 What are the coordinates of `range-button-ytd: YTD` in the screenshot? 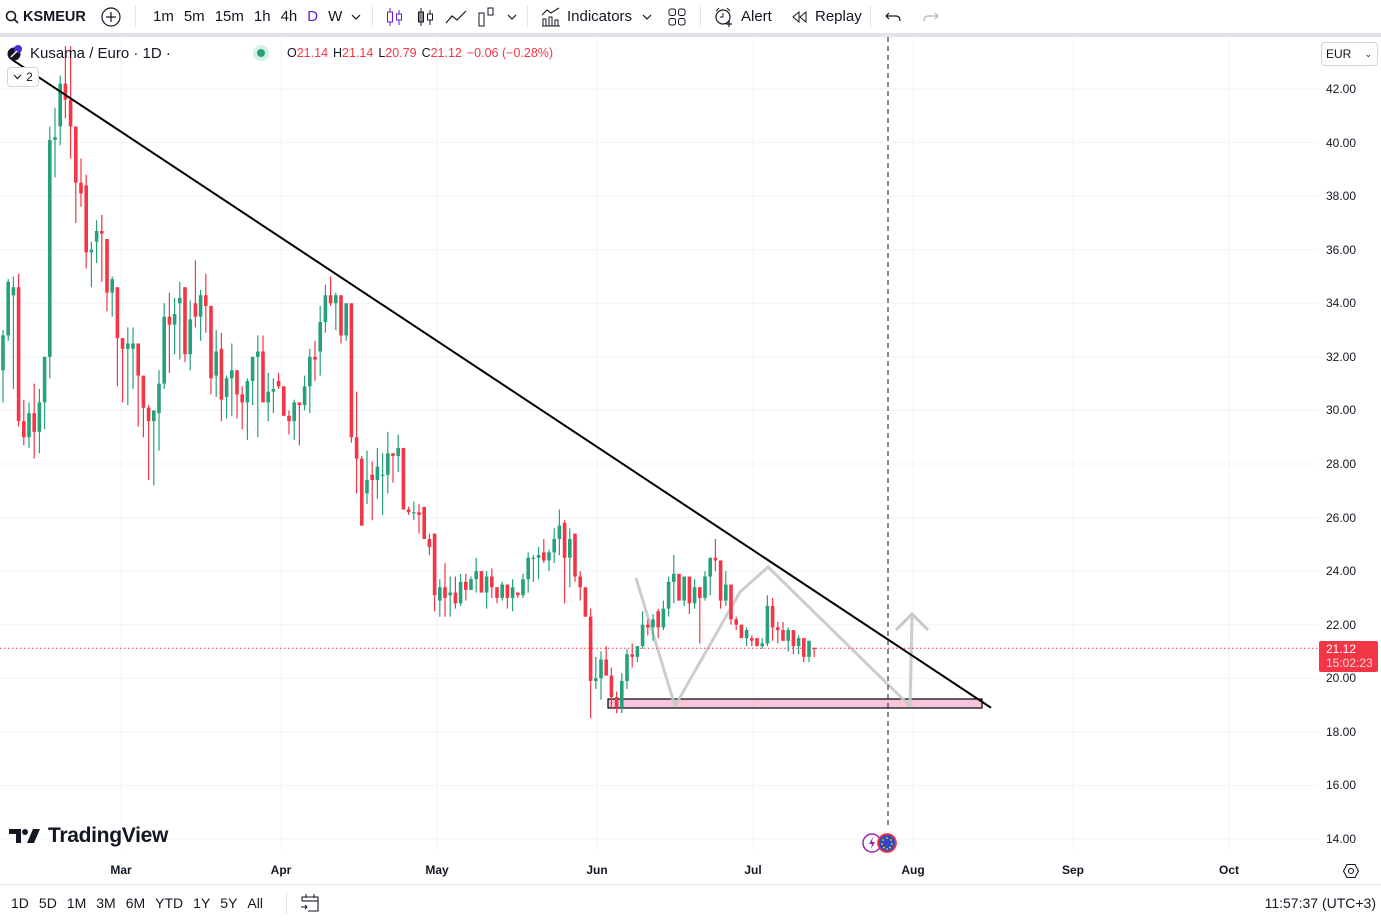 It's located at (169, 903).